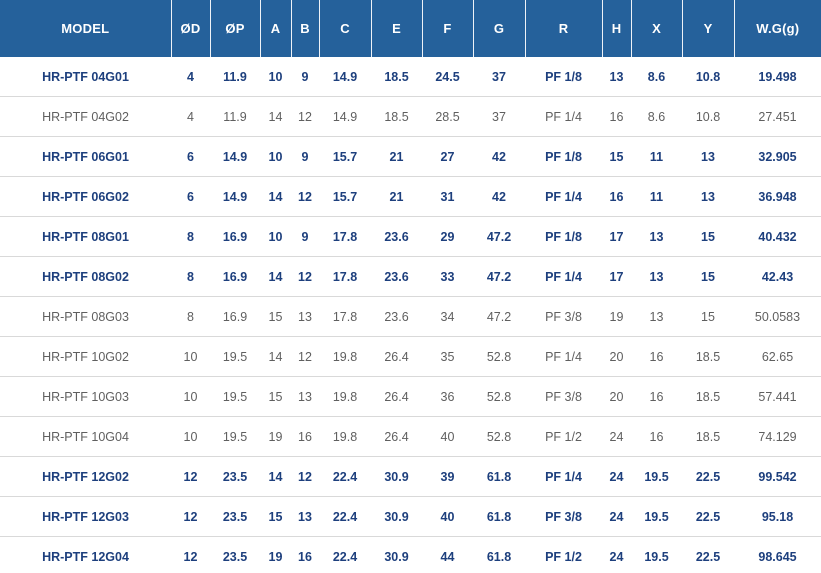 The image size is (821, 573). Describe the element at coordinates (190, 28) in the screenshot. I see `column-header-od: ØD` at that location.